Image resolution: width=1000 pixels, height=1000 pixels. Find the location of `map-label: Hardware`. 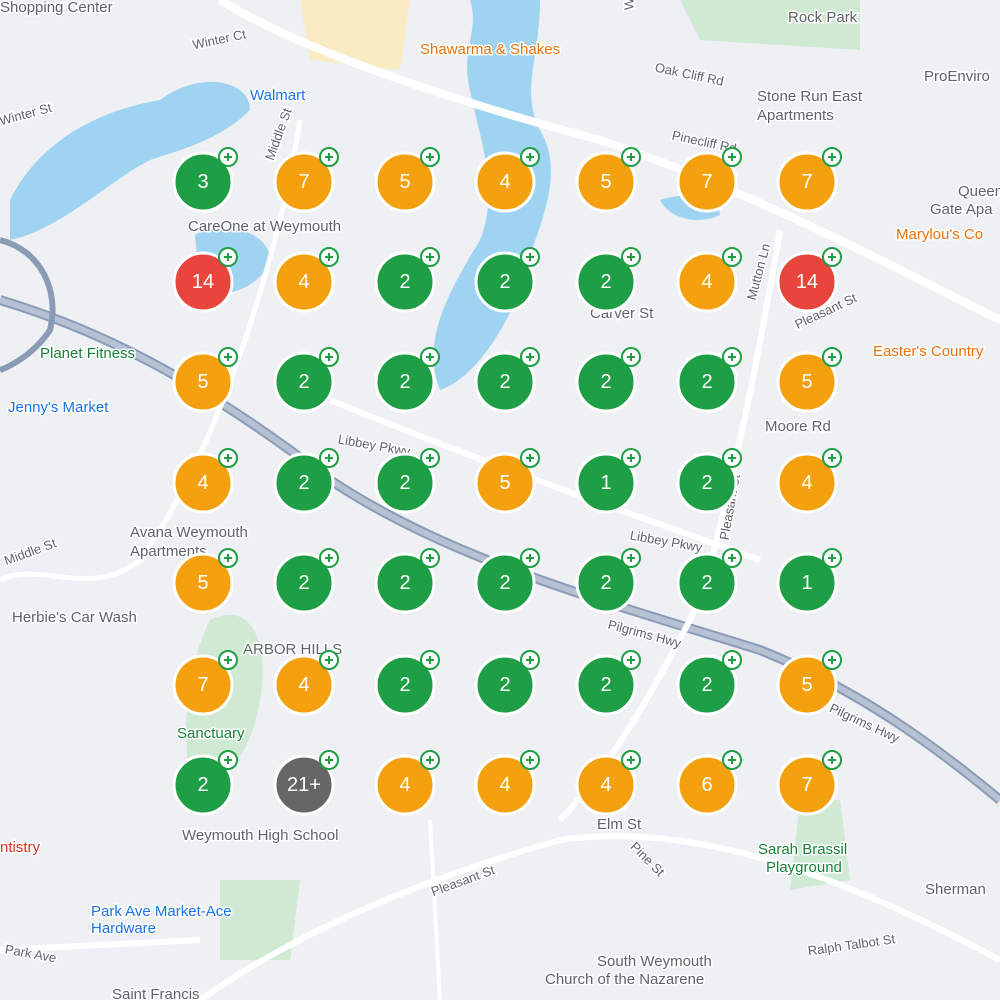

map-label: Hardware is located at coordinates (123, 928).